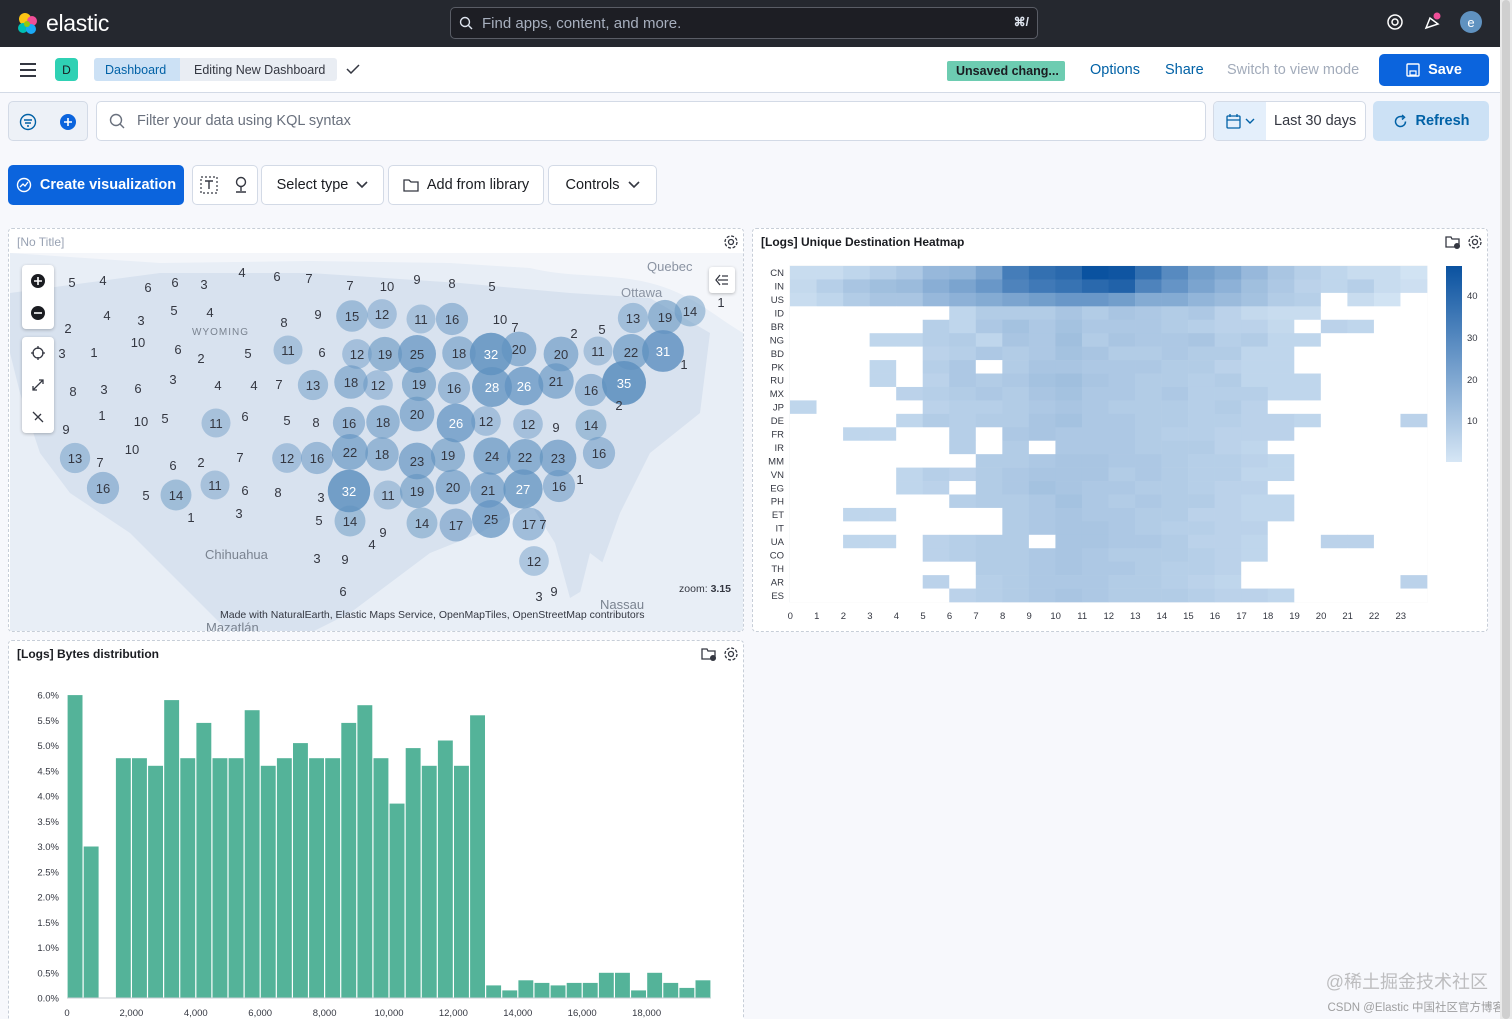 Image resolution: width=1512 pixels, height=1019 pixels. Describe the element at coordinates (38, 385) in the screenshot. I see `fullscreen-button` at that location.